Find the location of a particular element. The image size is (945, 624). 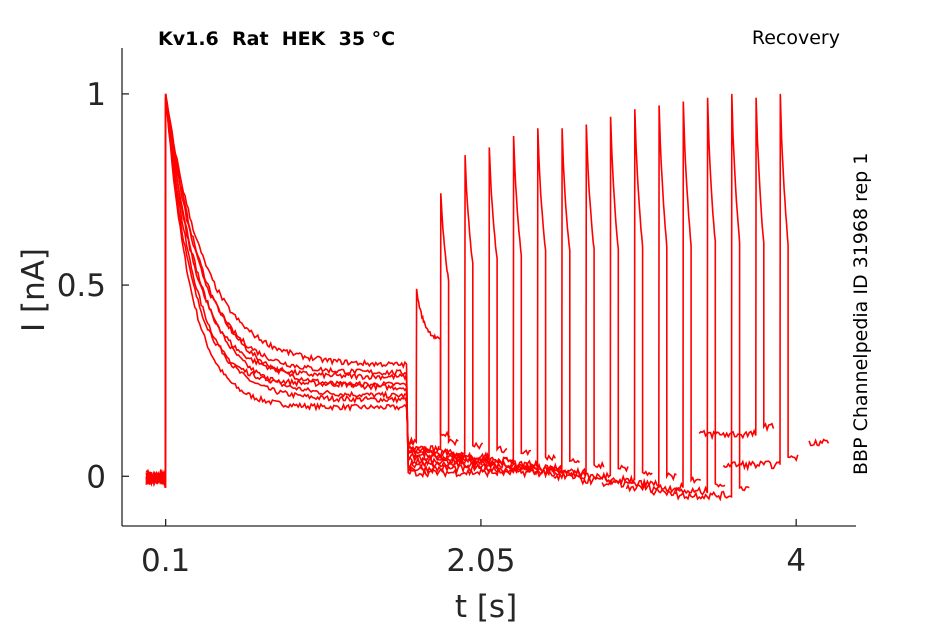

y-tick-label: 1 is located at coordinates (96, 95).